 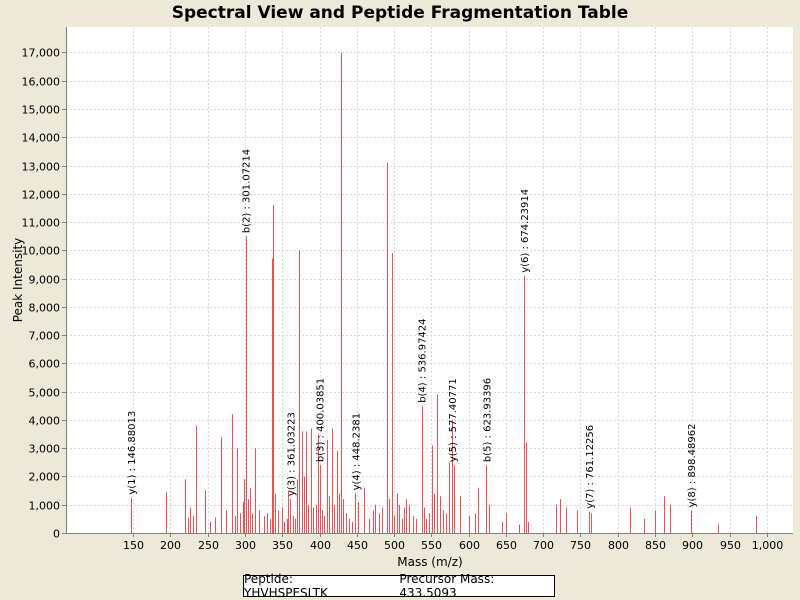 I want to click on y-tick-label: 5,000, so click(x=45, y=393).